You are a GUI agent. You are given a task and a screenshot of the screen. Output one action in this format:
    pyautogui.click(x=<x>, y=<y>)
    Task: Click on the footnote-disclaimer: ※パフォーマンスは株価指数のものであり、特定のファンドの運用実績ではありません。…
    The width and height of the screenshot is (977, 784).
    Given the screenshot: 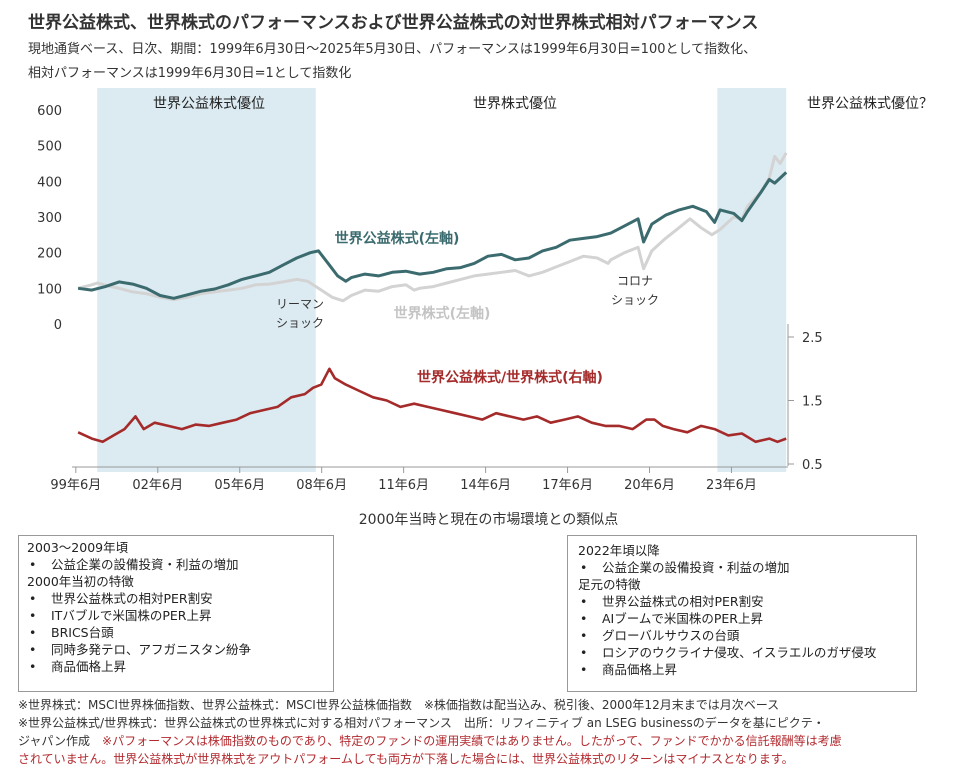 What is the action you would take?
    pyautogui.click(x=472, y=741)
    